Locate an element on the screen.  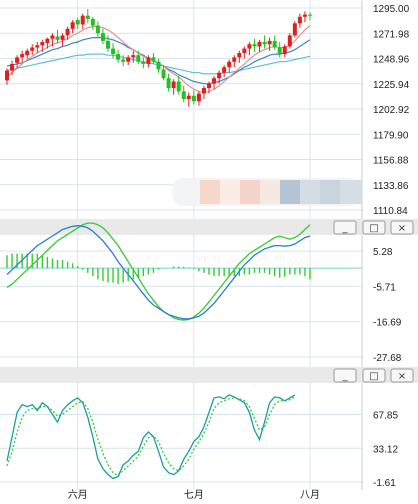
macd-window-controls: _ □ × is located at coordinates (373, 227).